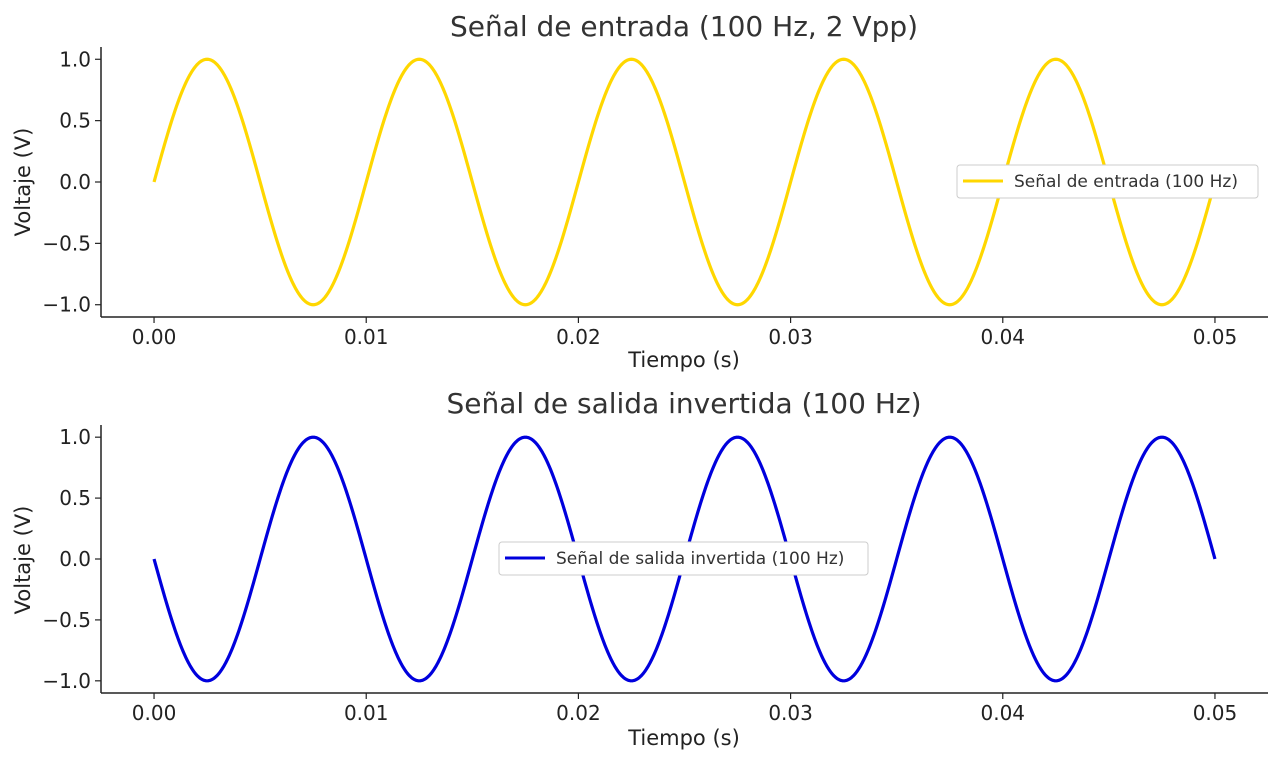 The image size is (1280, 763). I want to click on chart-title: Señal de entrada (100 Hz, 2 Vpp), so click(684, 26).